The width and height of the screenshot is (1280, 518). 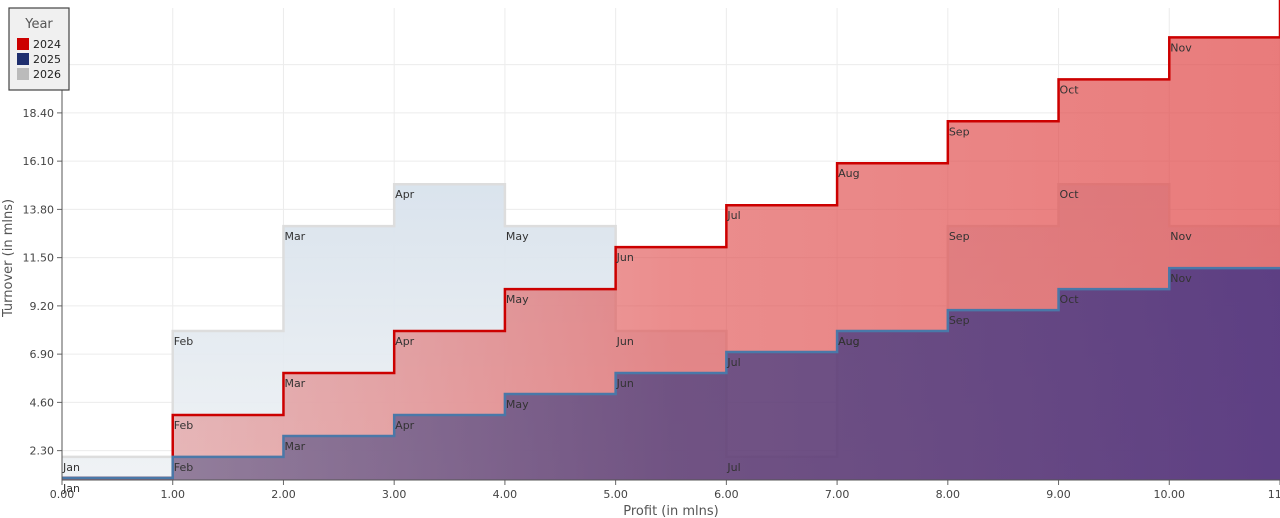 What do you see at coordinates (615, 494) in the screenshot?
I see `x-tick-label: 5.00` at bounding box center [615, 494].